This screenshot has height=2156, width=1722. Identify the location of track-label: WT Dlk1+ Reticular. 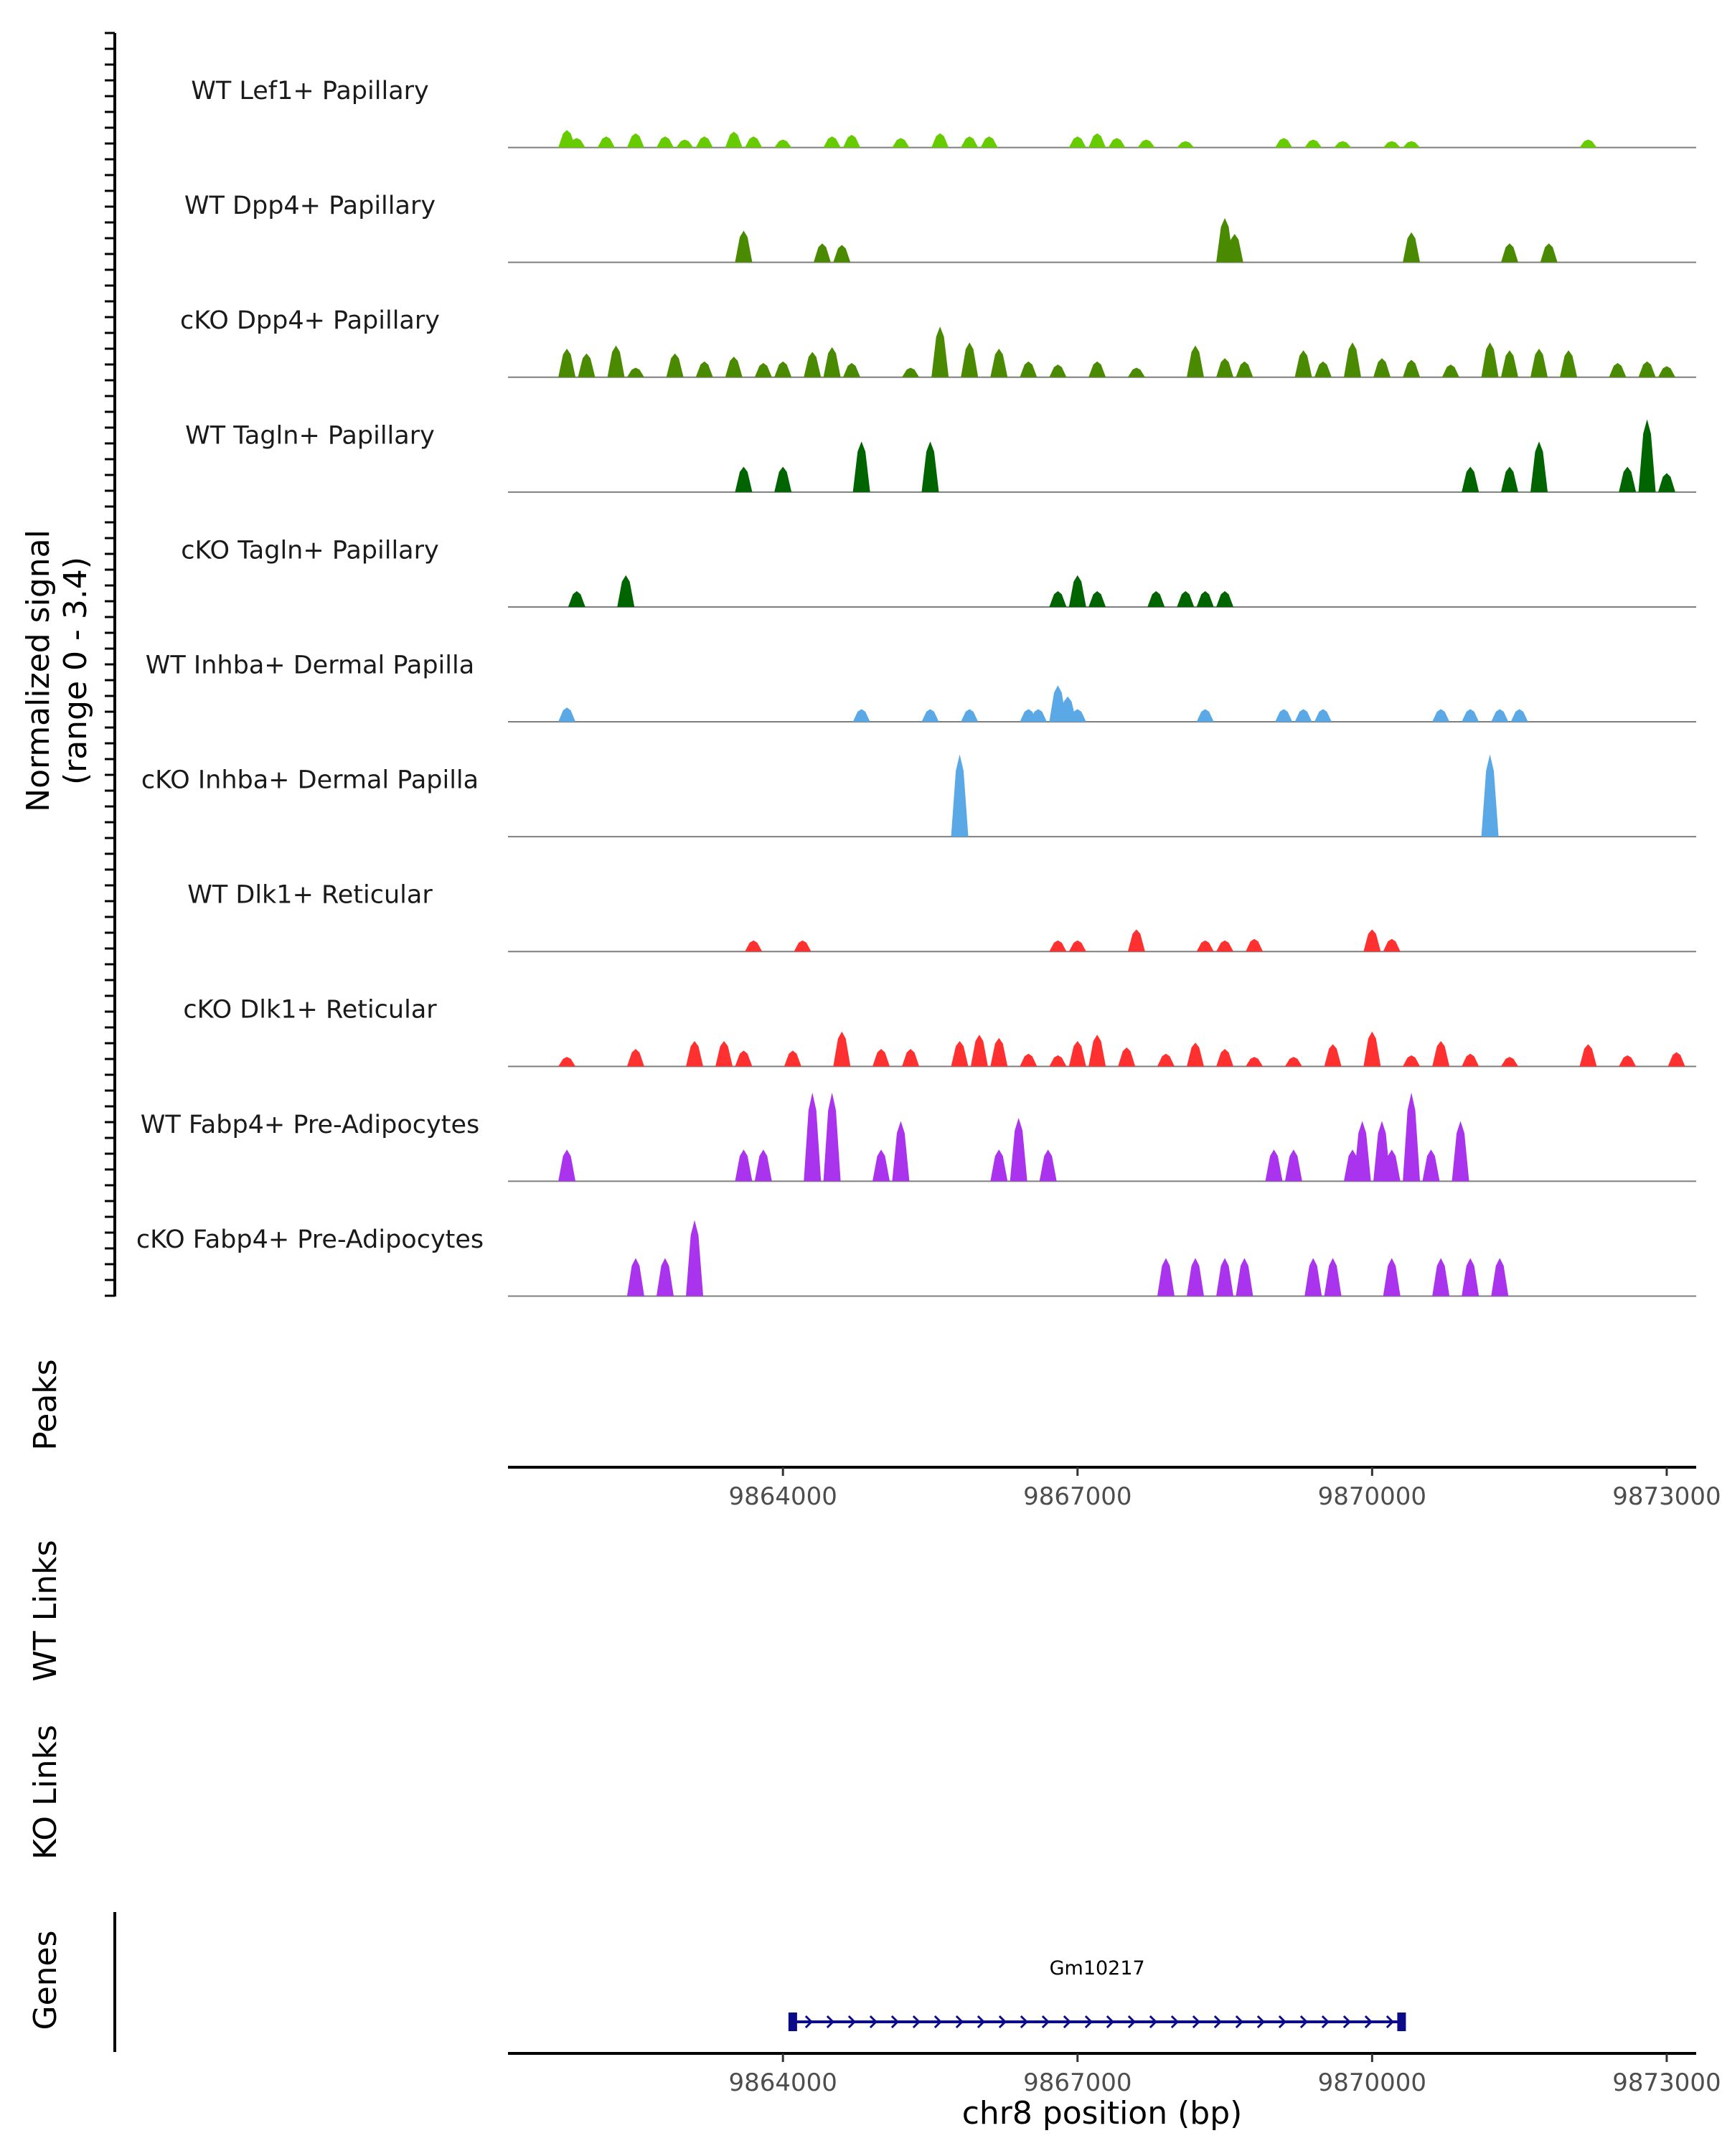
(310, 895).